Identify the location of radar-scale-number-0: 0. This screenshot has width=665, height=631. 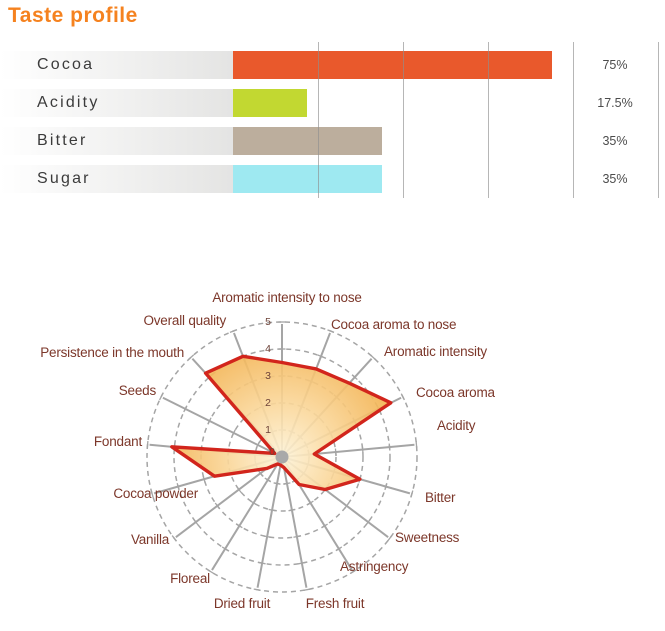
(272, 452).